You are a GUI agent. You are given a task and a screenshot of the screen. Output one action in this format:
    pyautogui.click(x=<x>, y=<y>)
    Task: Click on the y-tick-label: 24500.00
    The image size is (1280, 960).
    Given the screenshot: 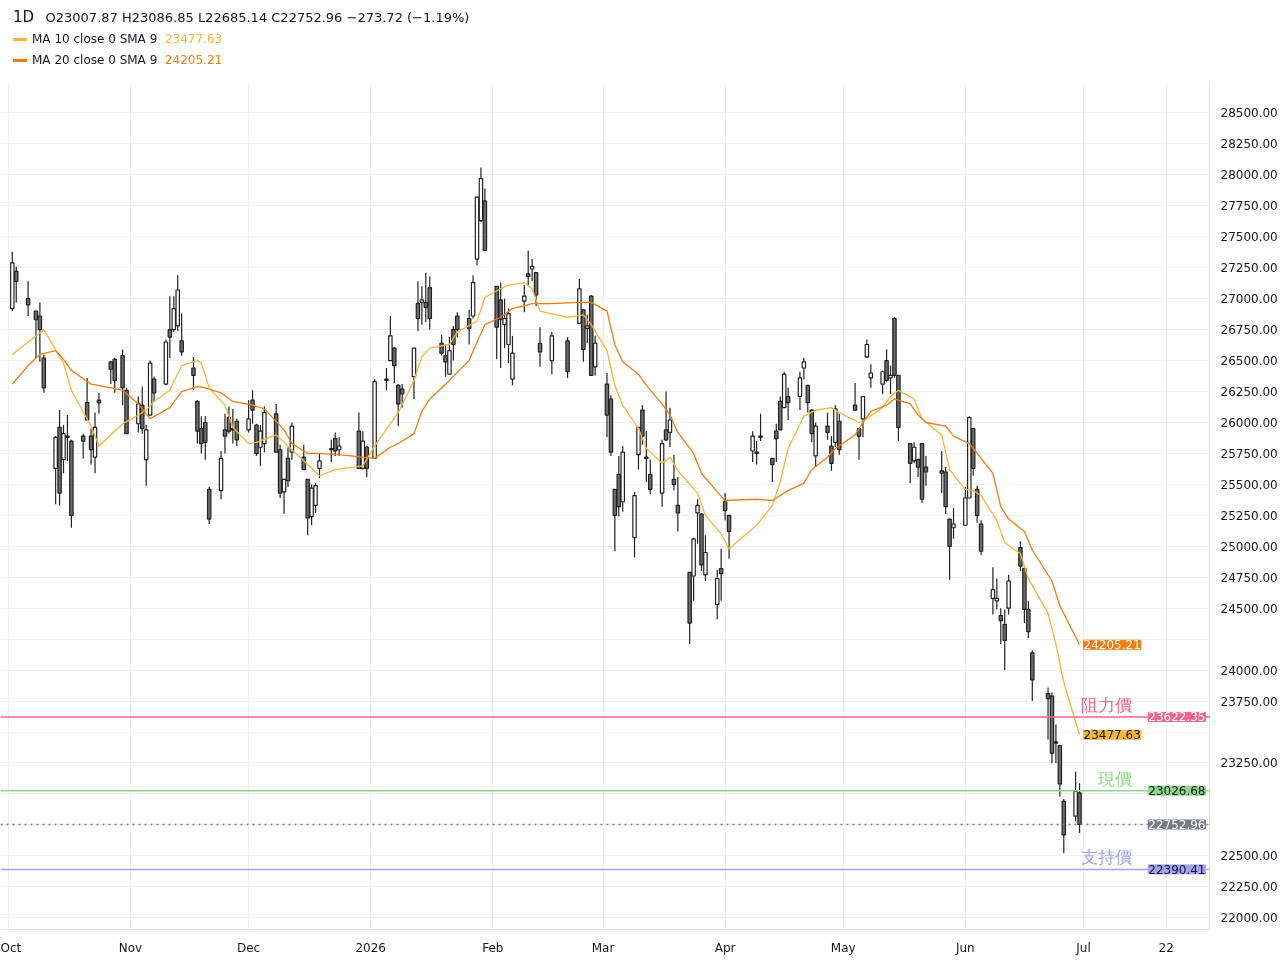 What is the action you would take?
    pyautogui.click(x=1249, y=608)
    